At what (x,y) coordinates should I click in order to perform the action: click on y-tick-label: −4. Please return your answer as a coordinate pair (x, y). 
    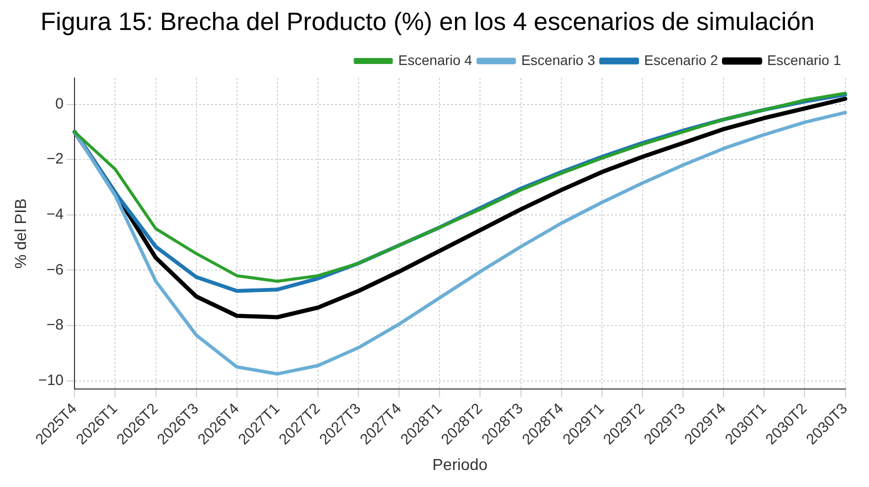
    Looking at the image, I should click on (55, 215).